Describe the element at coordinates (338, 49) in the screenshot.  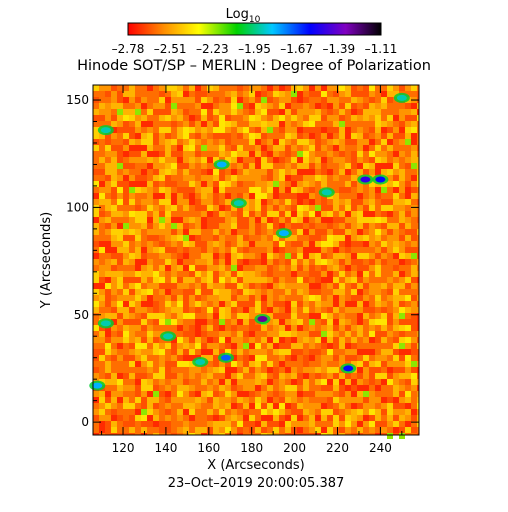
I see `colorbar-tick-label: –1.39` at that location.